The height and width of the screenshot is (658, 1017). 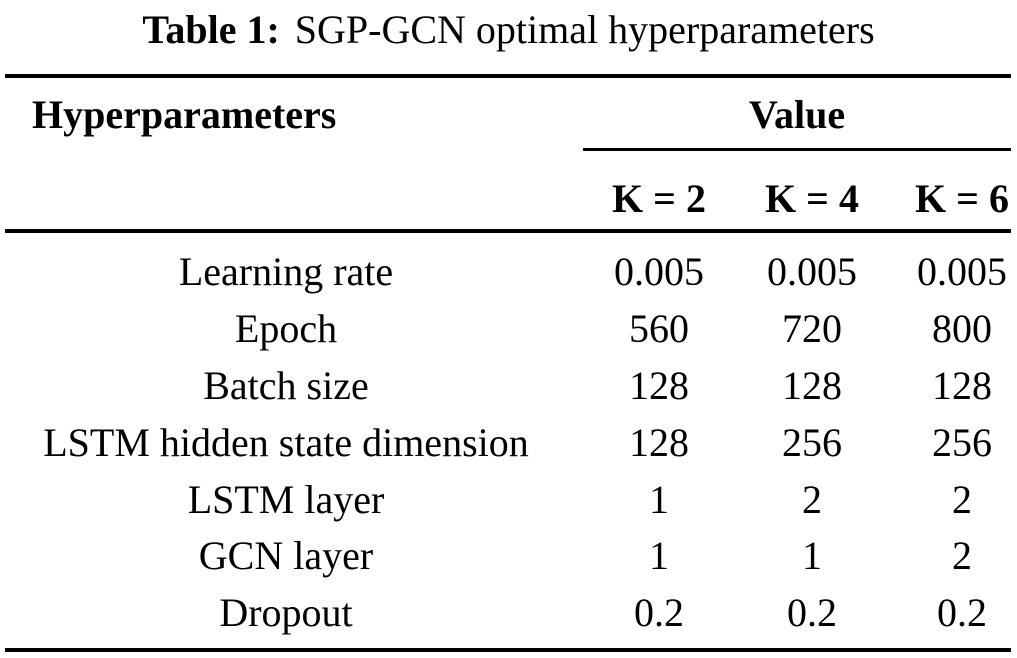 I want to click on row-label: LSTM hidden state dimension, so click(x=286, y=442).